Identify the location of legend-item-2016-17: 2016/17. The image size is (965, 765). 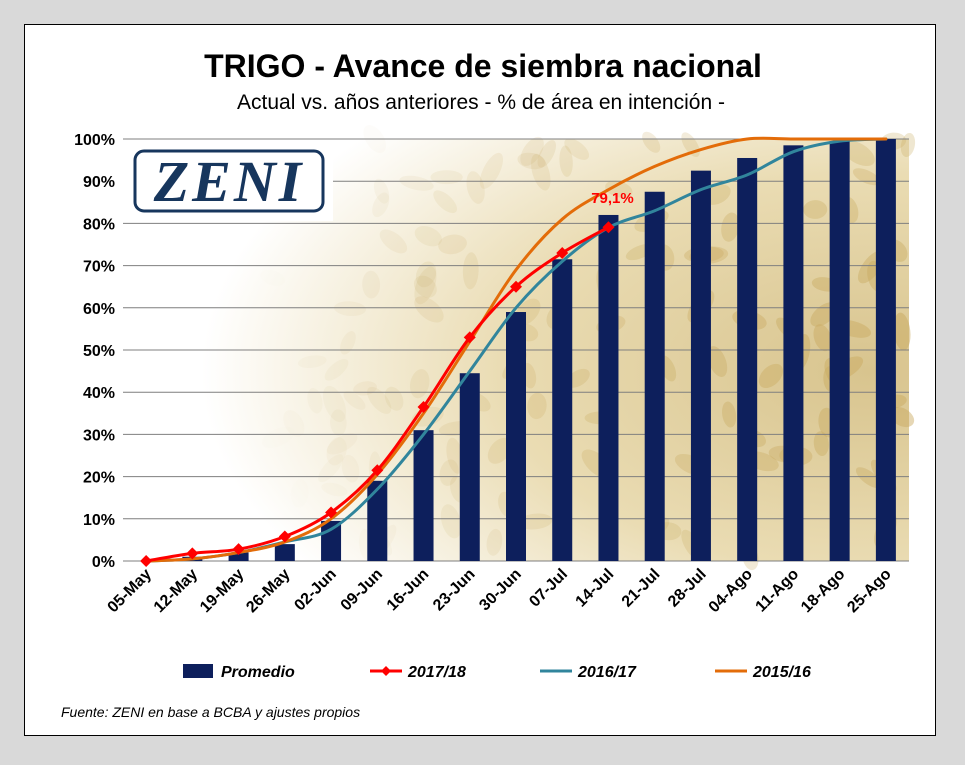
(588, 672).